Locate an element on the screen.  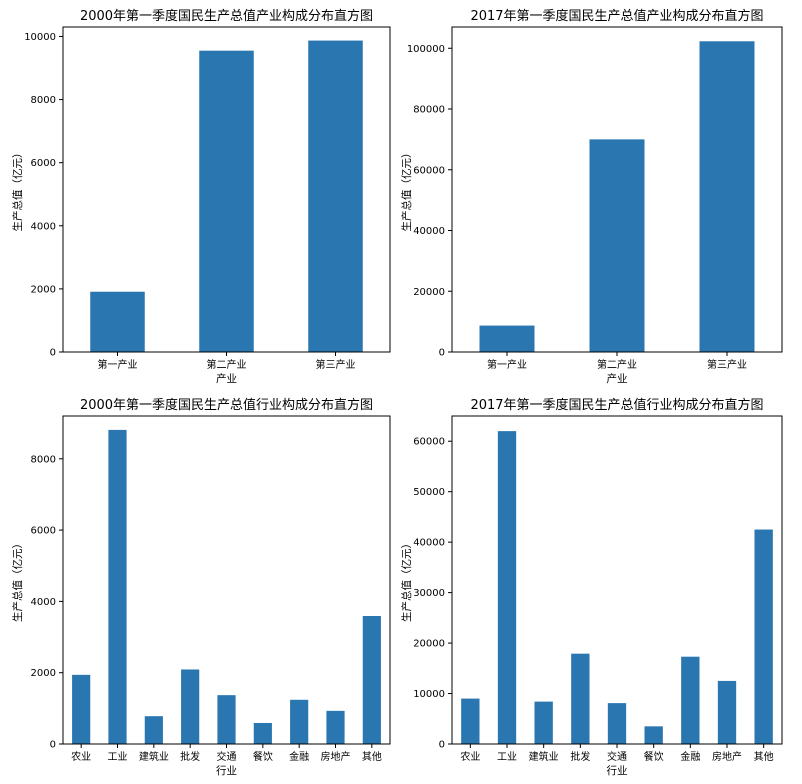
y-tick-label: 100000 is located at coordinates (426, 49).